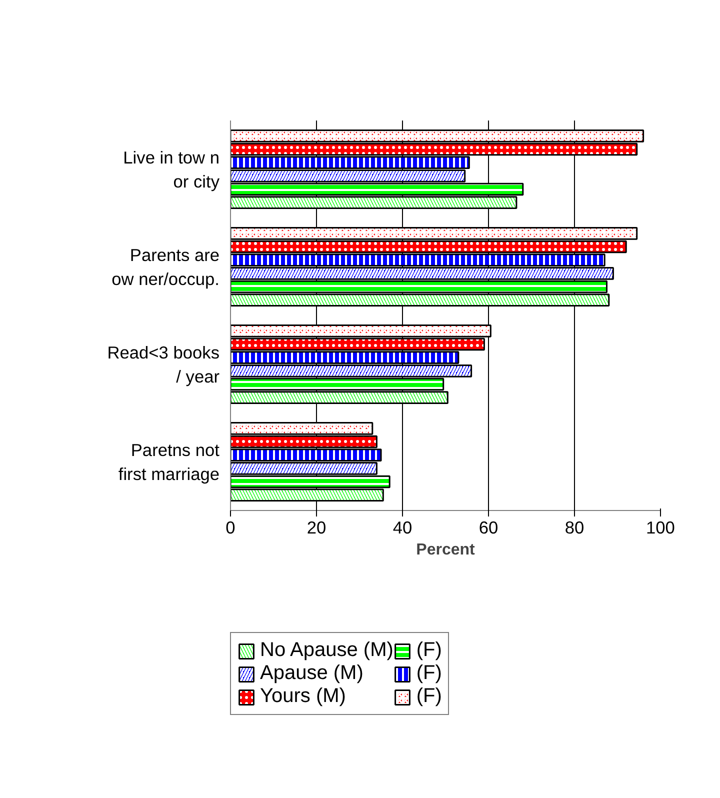 Image resolution: width=720 pixels, height=798 pixels. What do you see at coordinates (574, 528) in the screenshot?
I see `x-tick-label: 80` at bounding box center [574, 528].